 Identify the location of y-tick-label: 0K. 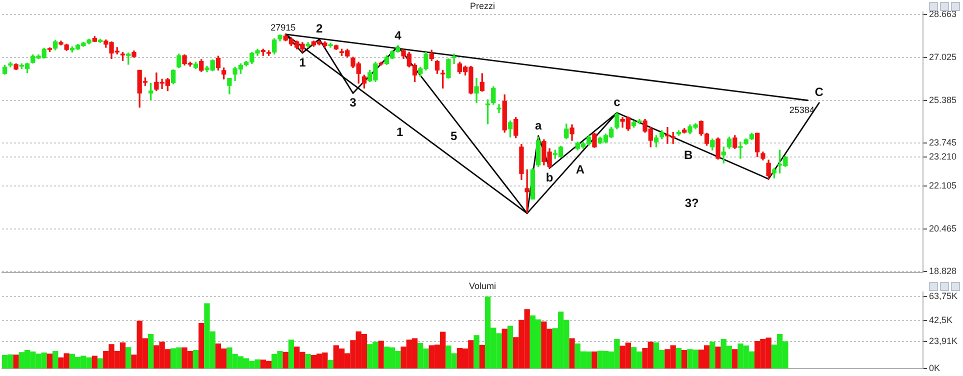
(934, 368).